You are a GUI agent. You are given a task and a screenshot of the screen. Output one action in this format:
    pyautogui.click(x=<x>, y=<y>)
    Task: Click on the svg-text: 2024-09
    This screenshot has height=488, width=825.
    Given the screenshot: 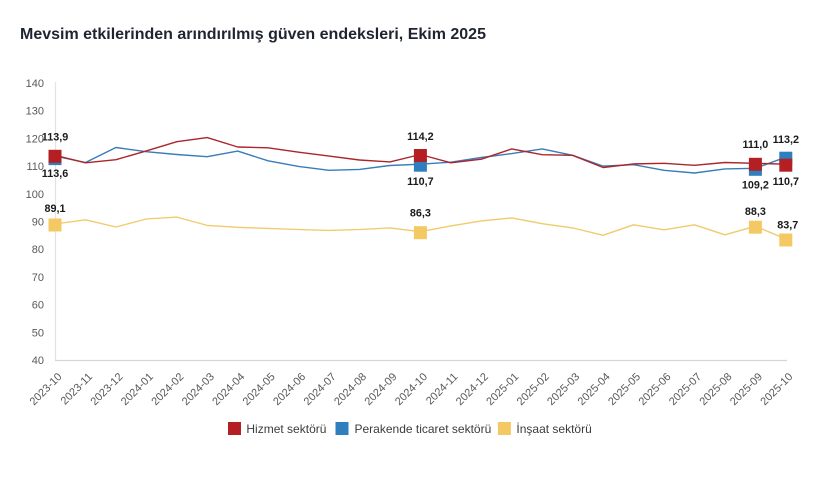 What is the action you would take?
    pyautogui.click(x=380, y=389)
    